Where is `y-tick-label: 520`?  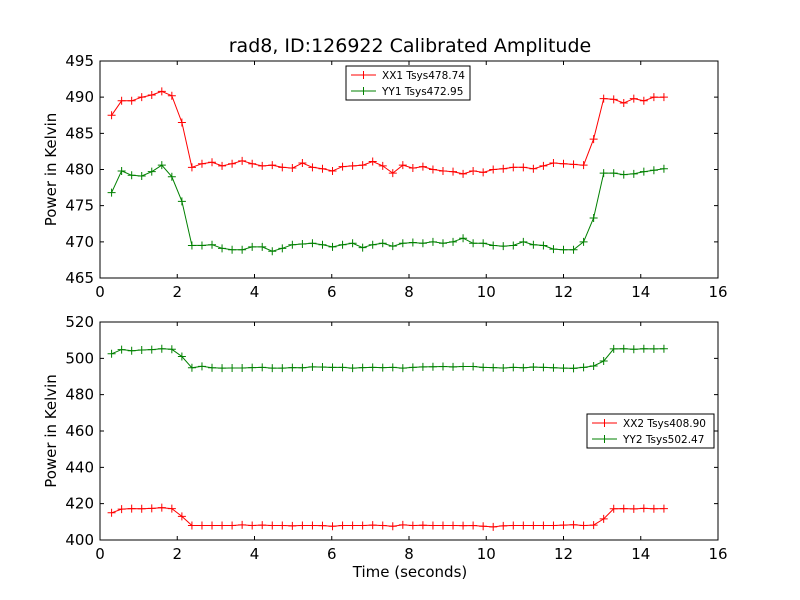
y-tick-label: 520 is located at coordinates (79, 322).